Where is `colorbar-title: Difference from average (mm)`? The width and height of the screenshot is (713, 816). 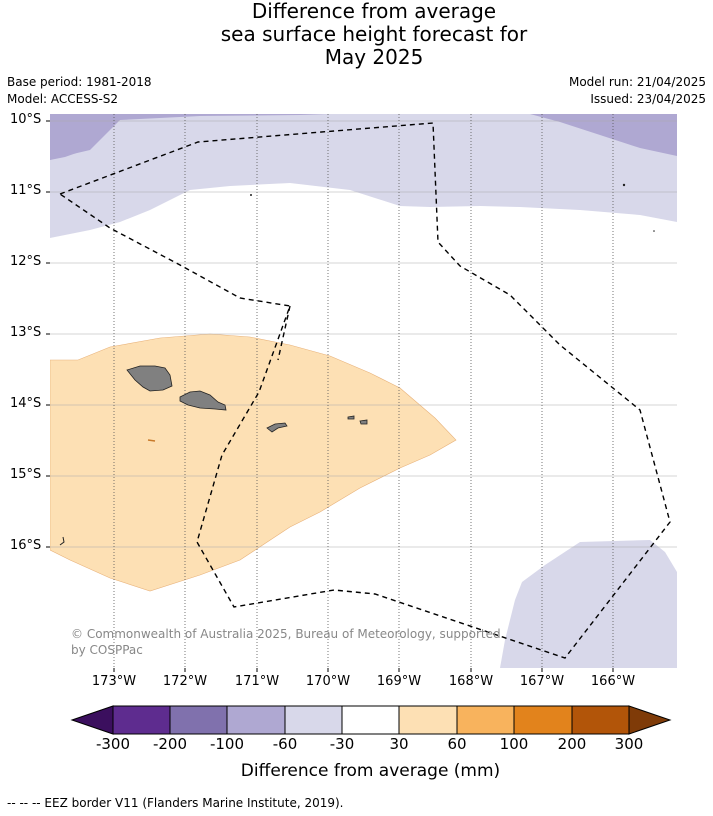
colorbar-title: Difference from average (mm) is located at coordinates (370, 771).